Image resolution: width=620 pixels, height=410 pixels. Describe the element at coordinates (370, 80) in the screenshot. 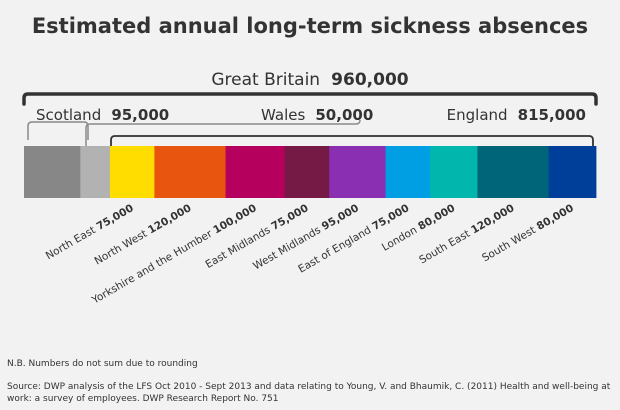

I see `great-britain-value: 960,000` at that location.